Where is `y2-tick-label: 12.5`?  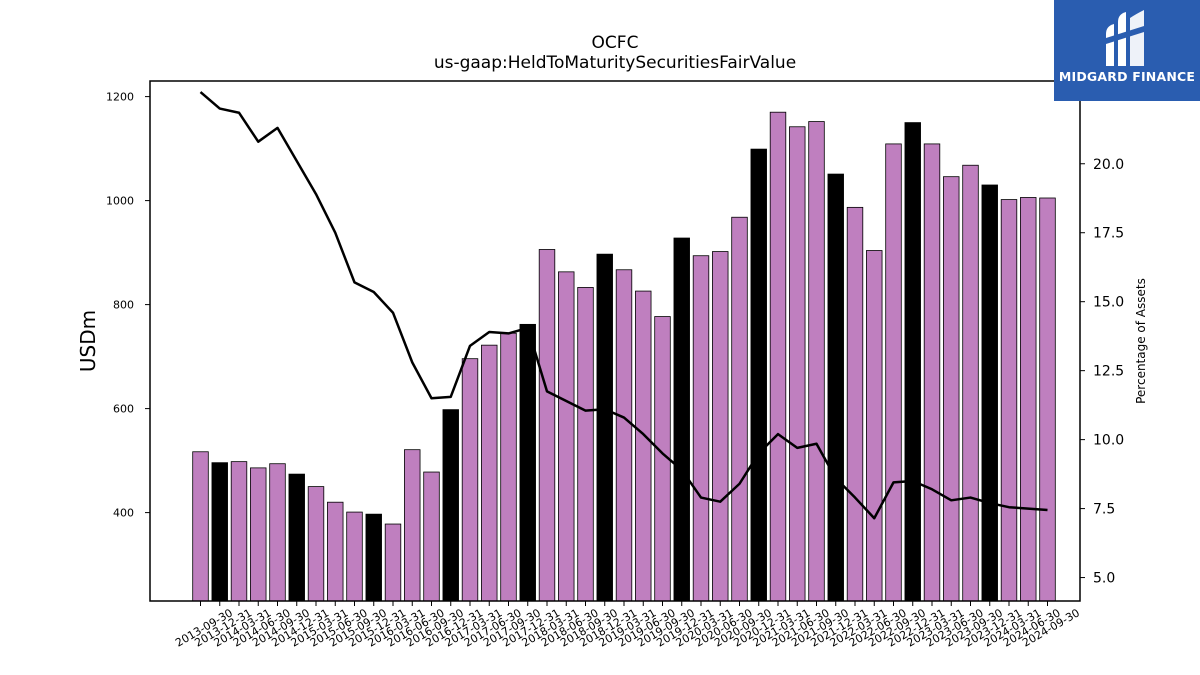
y2-tick-label: 12.5 is located at coordinates (1108, 372).